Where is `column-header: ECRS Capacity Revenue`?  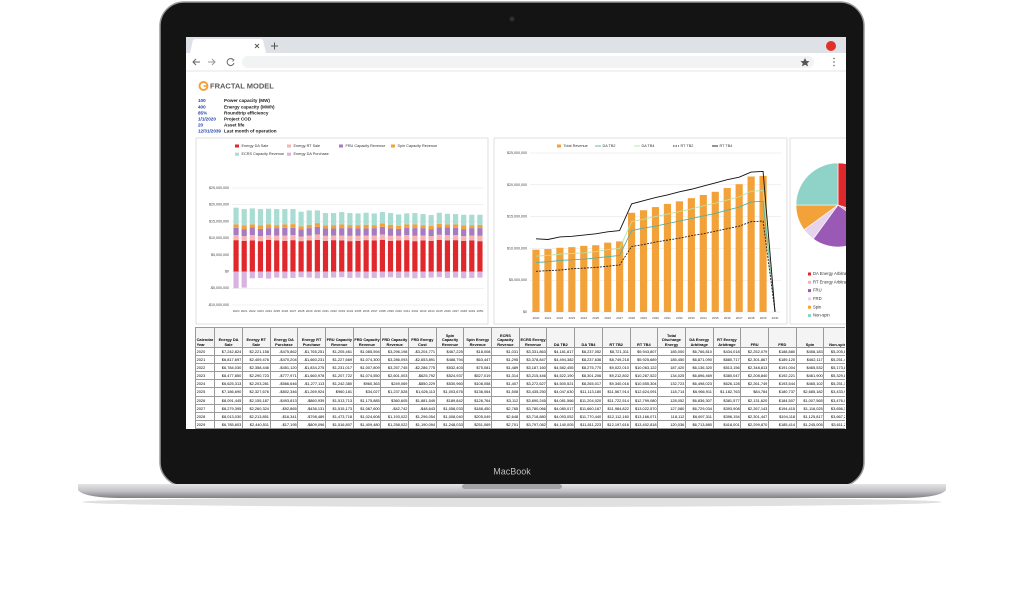 column-header: ECRS Capacity Revenue is located at coordinates (505, 337).